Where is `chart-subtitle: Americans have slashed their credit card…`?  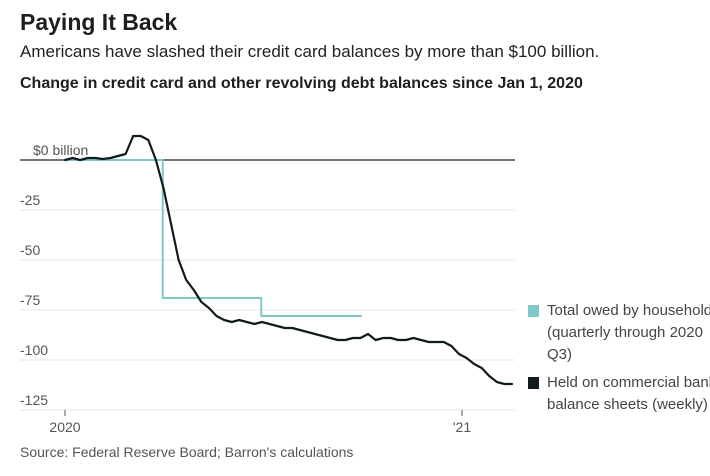
chart-subtitle: Americans have slashed their credit card… is located at coordinates (310, 51).